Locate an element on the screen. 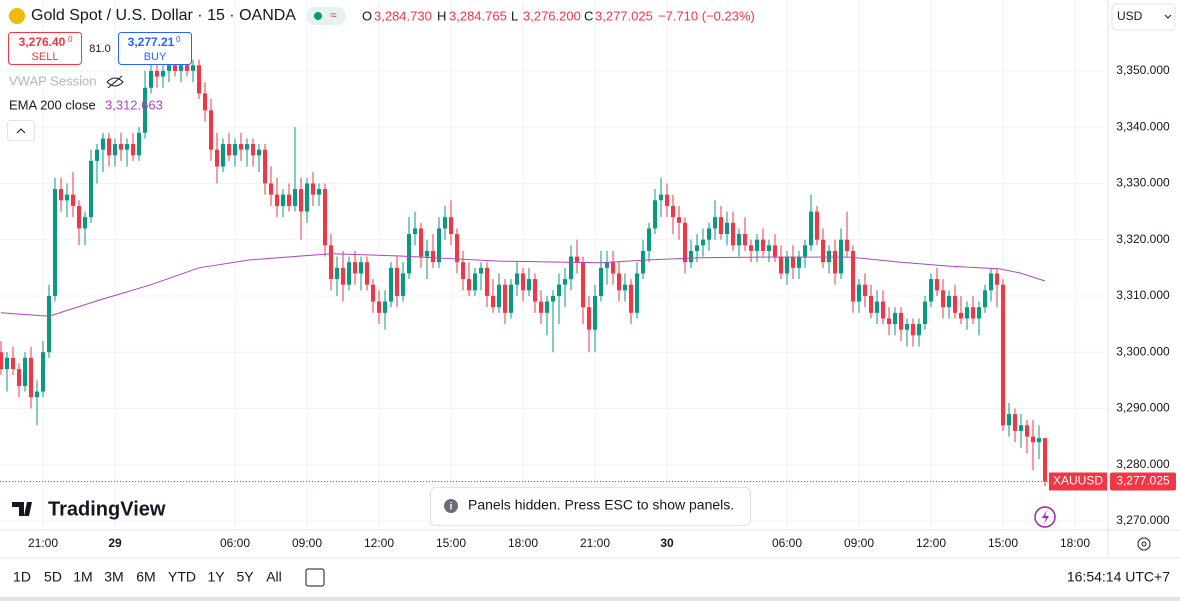 This screenshot has height=606, width=1180. range-button: 1D is located at coordinates (22, 577).